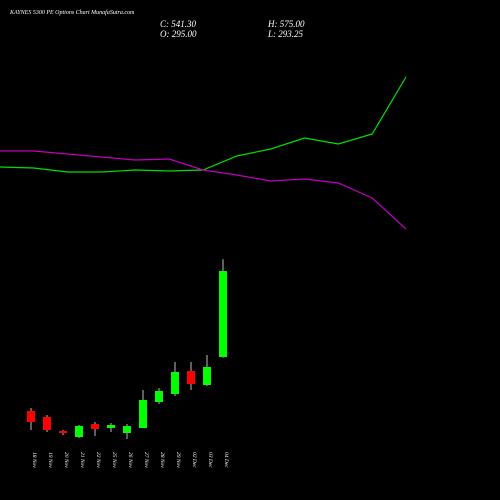 This screenshot has height=500, width=500. Describe the element at coordinates (66, 460) in the screenshot. I see `x-tick-label: 20 Nov` at that location.